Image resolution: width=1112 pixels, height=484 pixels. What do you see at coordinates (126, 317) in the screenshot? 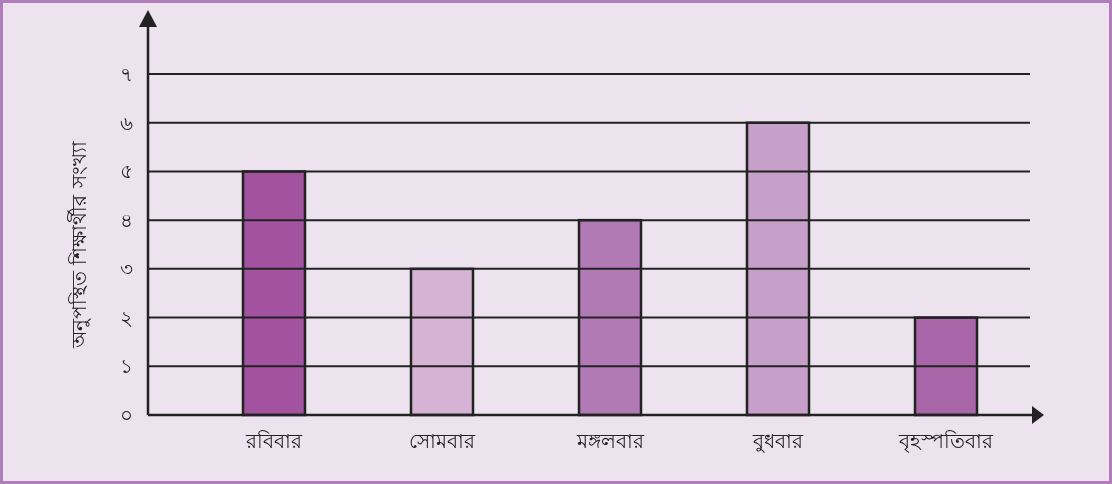
I see `ytick: ২` at bounding box center [126, 317].